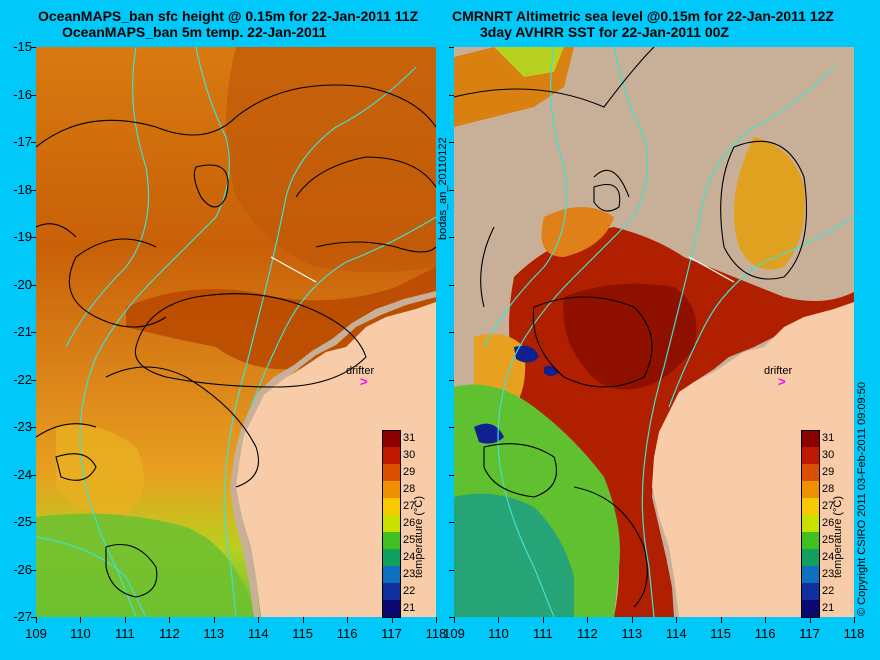  What do you see at coordinates (577, 232) in the screenshot?
I see `right-warm-fringe` at bounding box center [577, 232].